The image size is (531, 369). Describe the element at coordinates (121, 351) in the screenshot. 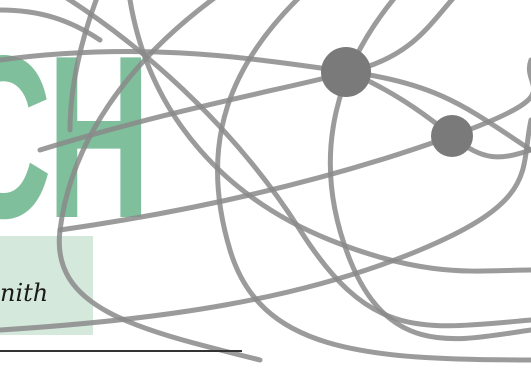

I see `signature-line` at that location.